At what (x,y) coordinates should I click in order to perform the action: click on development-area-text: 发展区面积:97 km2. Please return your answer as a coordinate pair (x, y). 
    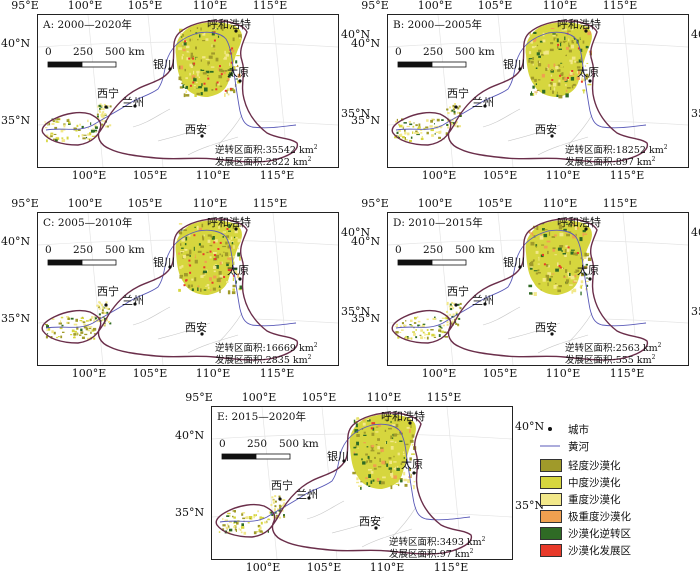
    Looking at the image, I should click on (431, 554).